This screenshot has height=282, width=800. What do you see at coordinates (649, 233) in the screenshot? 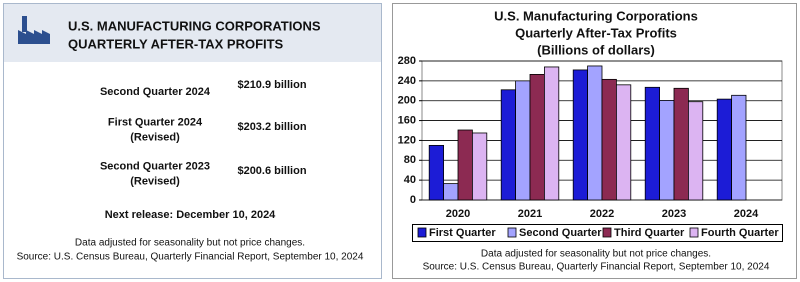
I see `legend-label: Third Quarter` at bounding box center [649, 233].